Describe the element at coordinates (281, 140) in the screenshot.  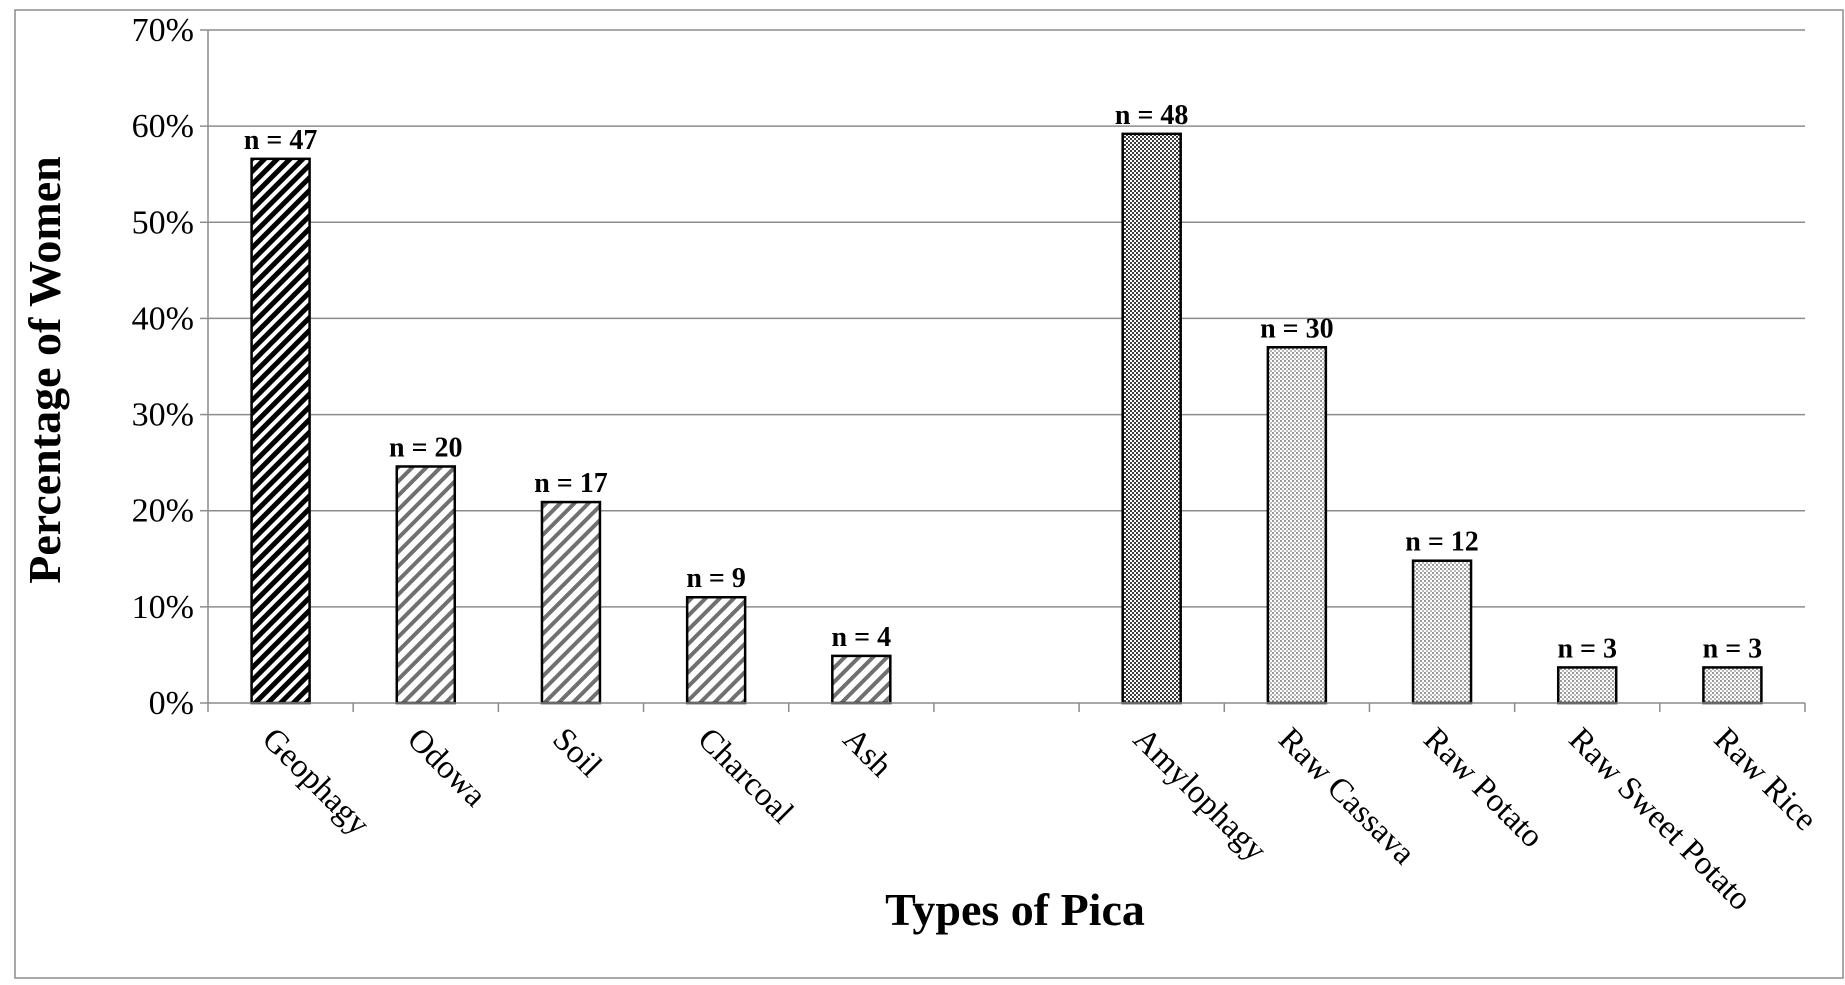
I see `data-label: n = 47` at that location.